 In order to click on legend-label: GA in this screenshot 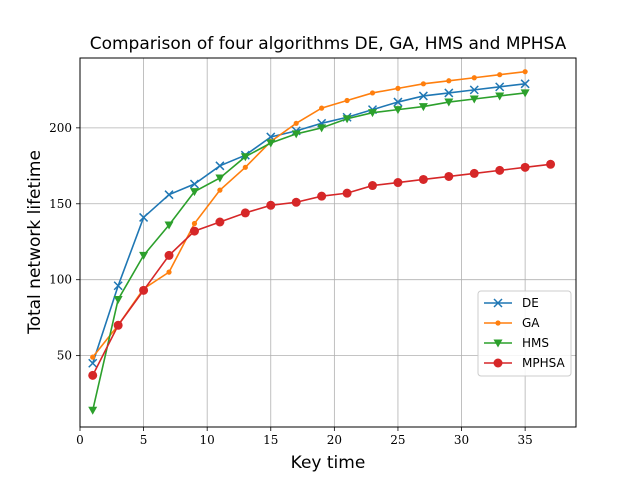, I will do `click(531, 323)`.